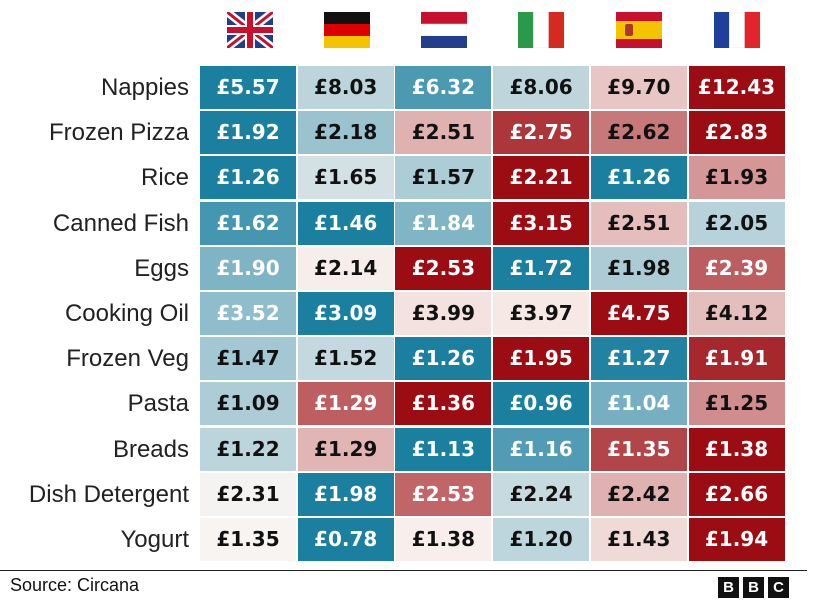 The image size is (813, 600). I want to click on row-label: Cooking Oil, so click(126, 313).